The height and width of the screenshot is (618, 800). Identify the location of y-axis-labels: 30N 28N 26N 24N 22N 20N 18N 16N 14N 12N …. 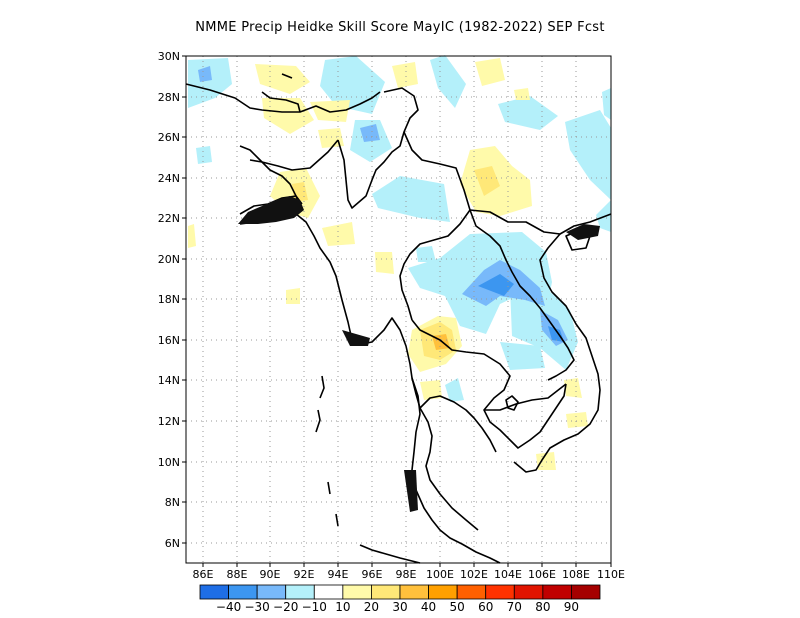
(169, 300).